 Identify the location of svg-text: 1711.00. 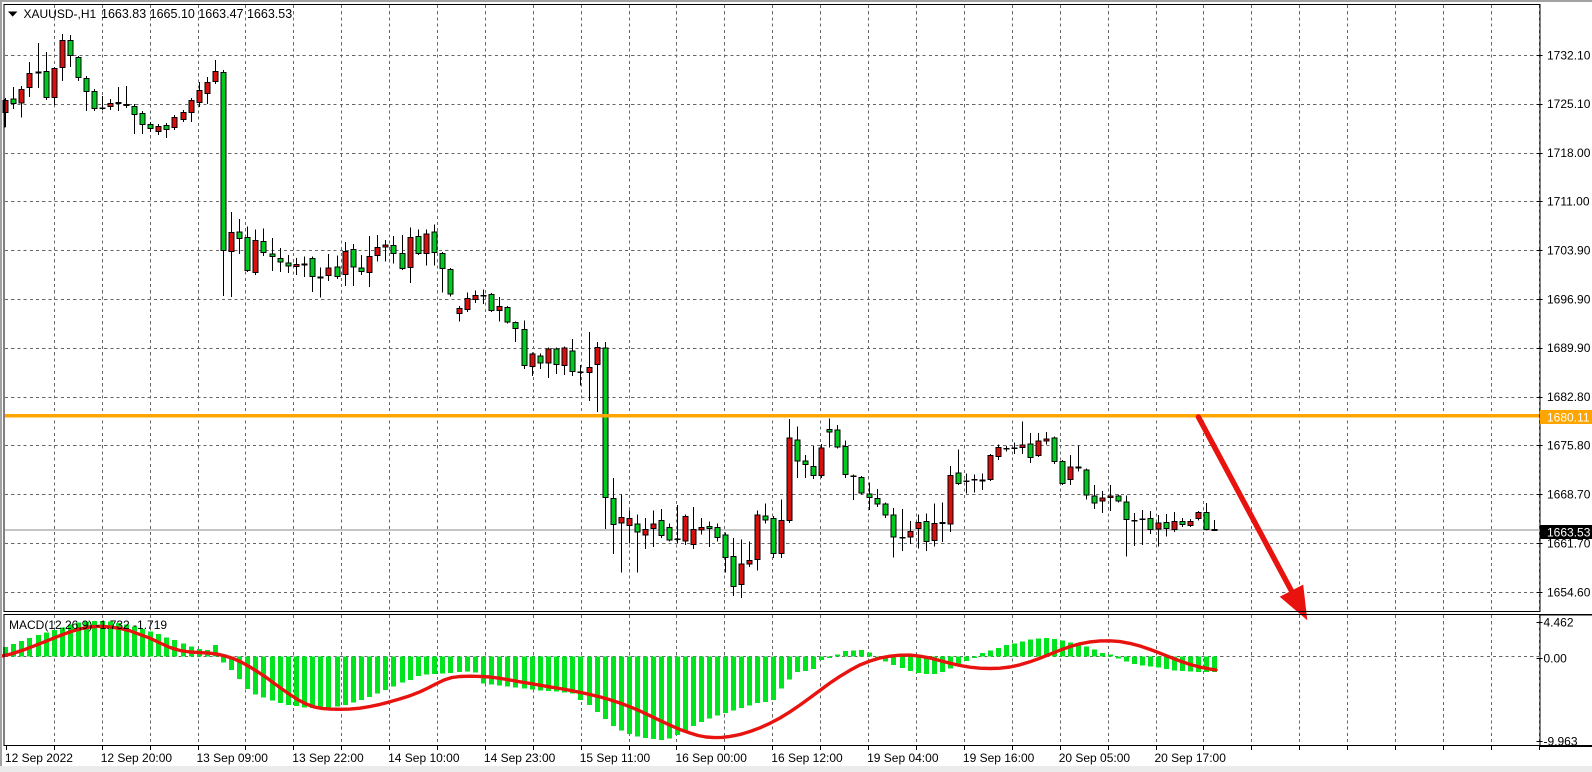
(1568, 202).